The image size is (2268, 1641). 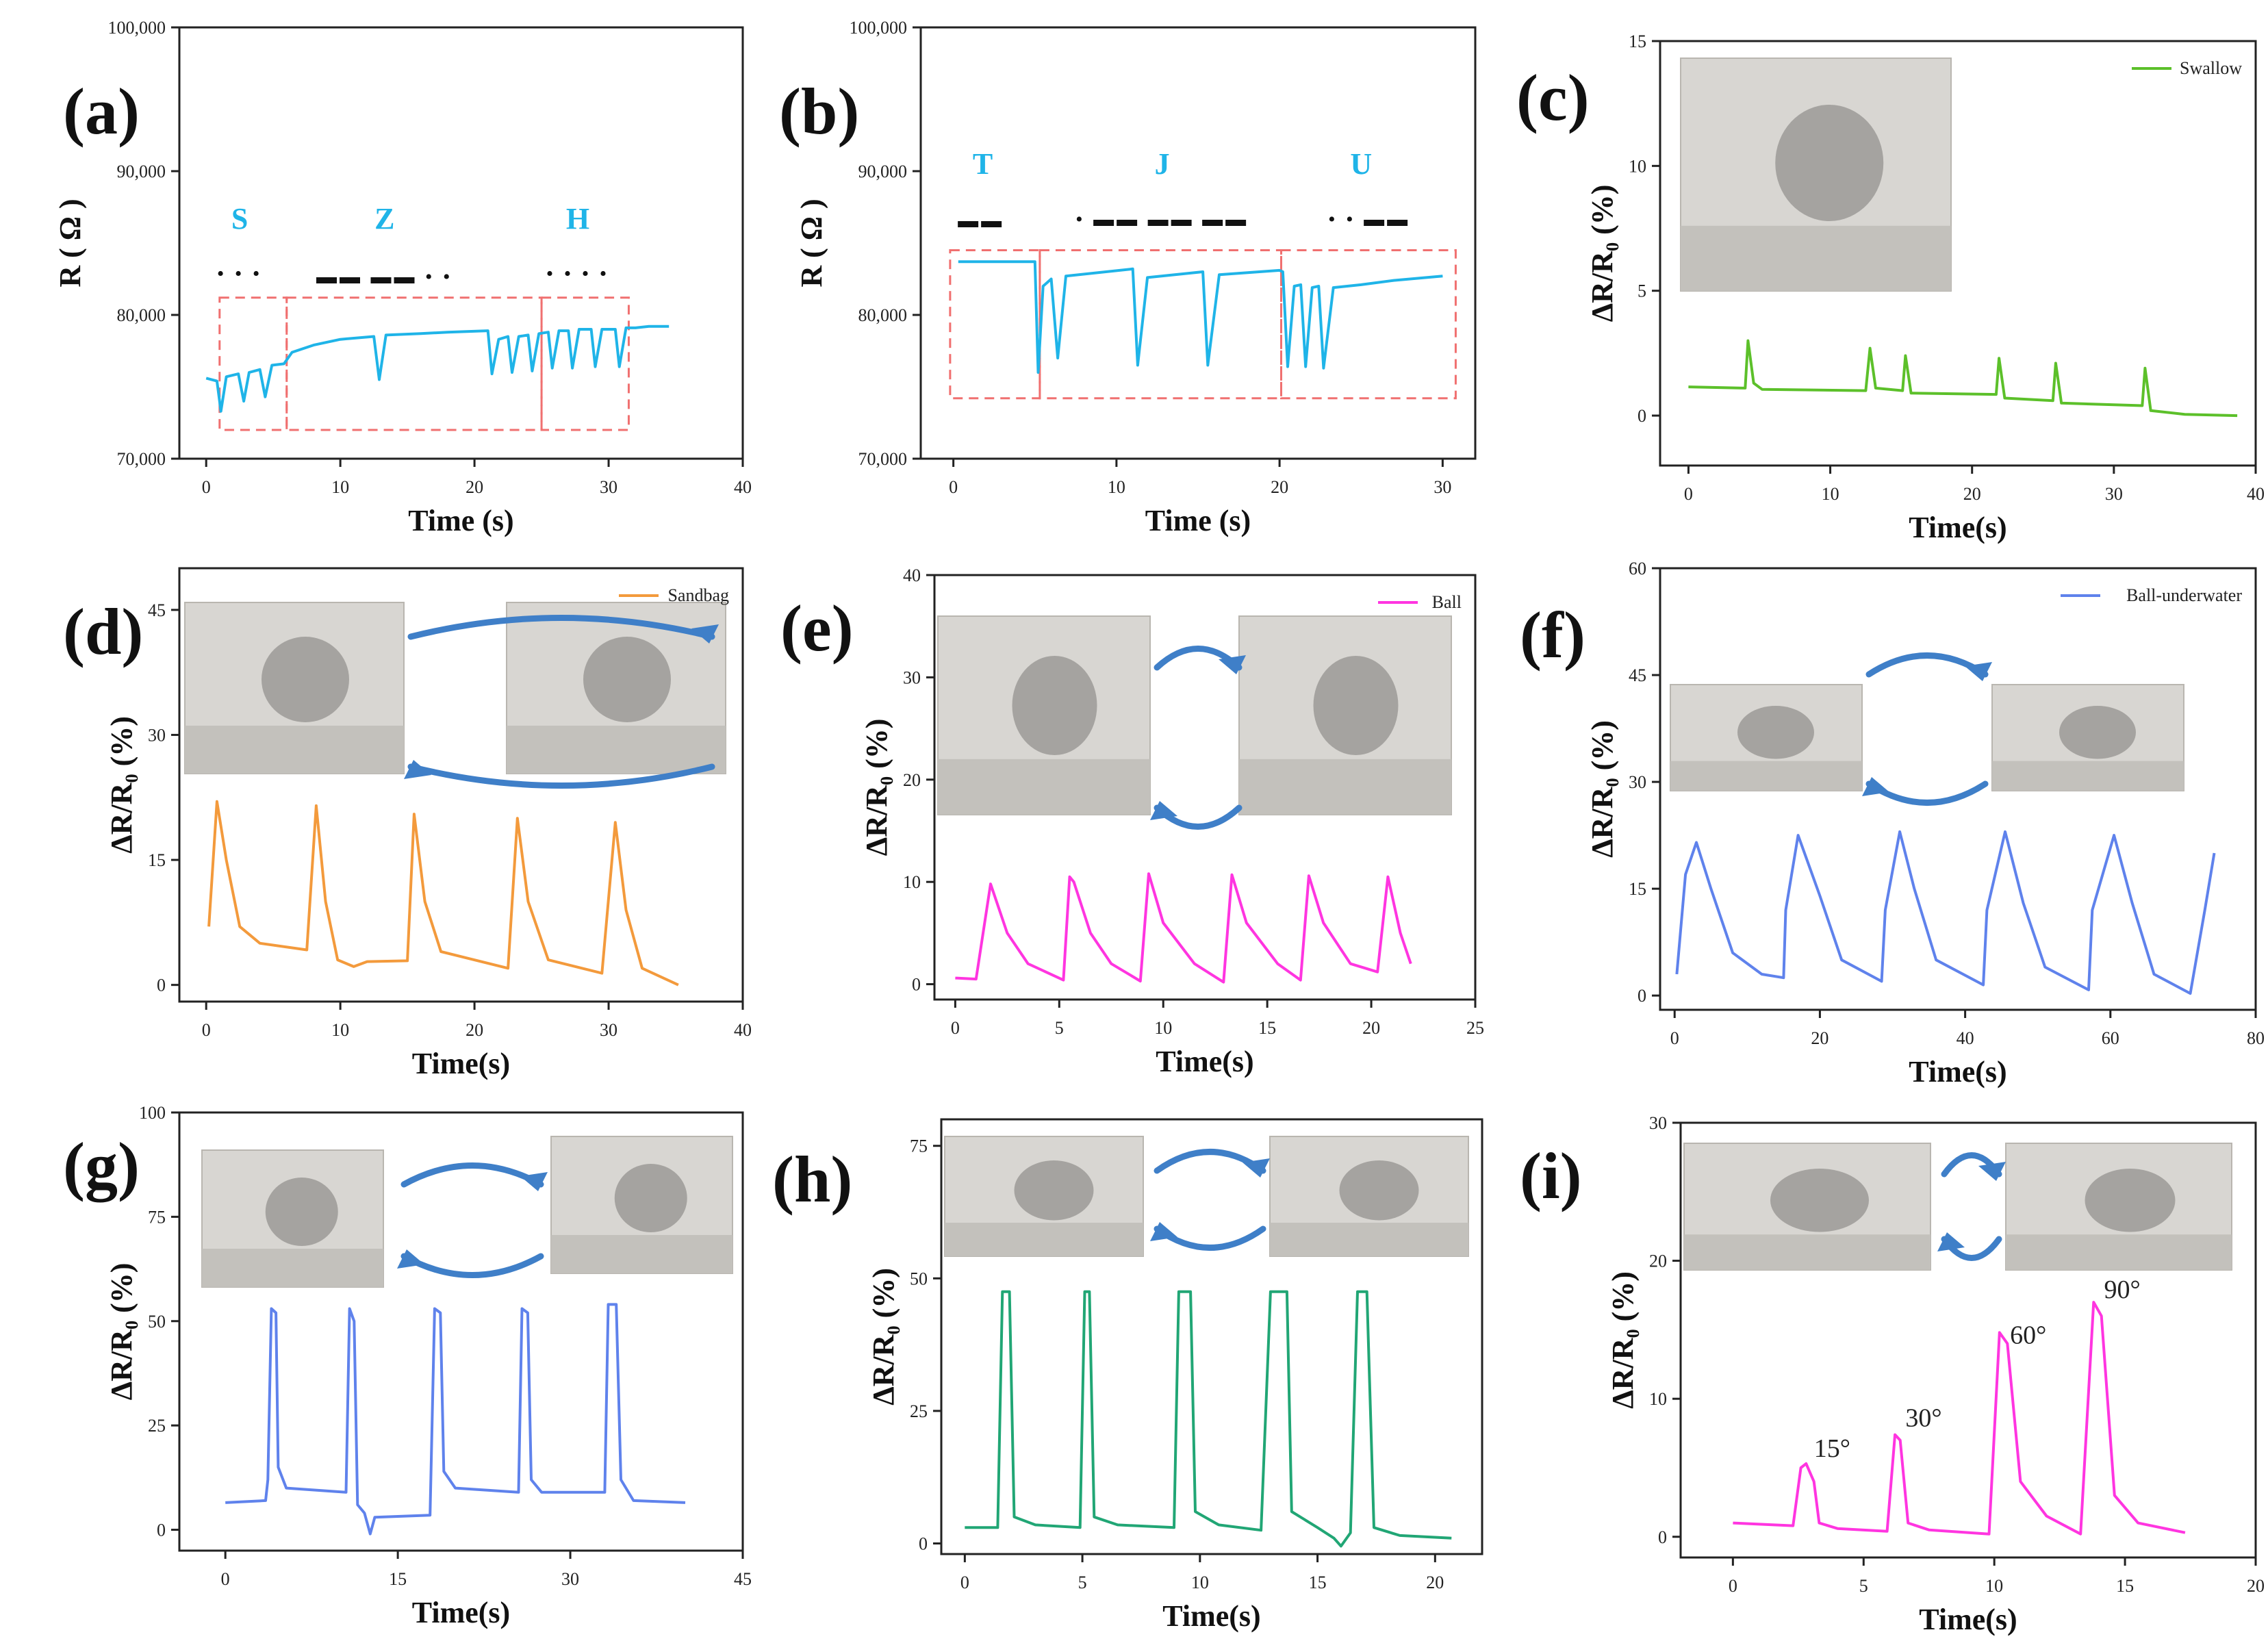 I want to click on y-tick-label: 50, so click(x=919, y=1278).